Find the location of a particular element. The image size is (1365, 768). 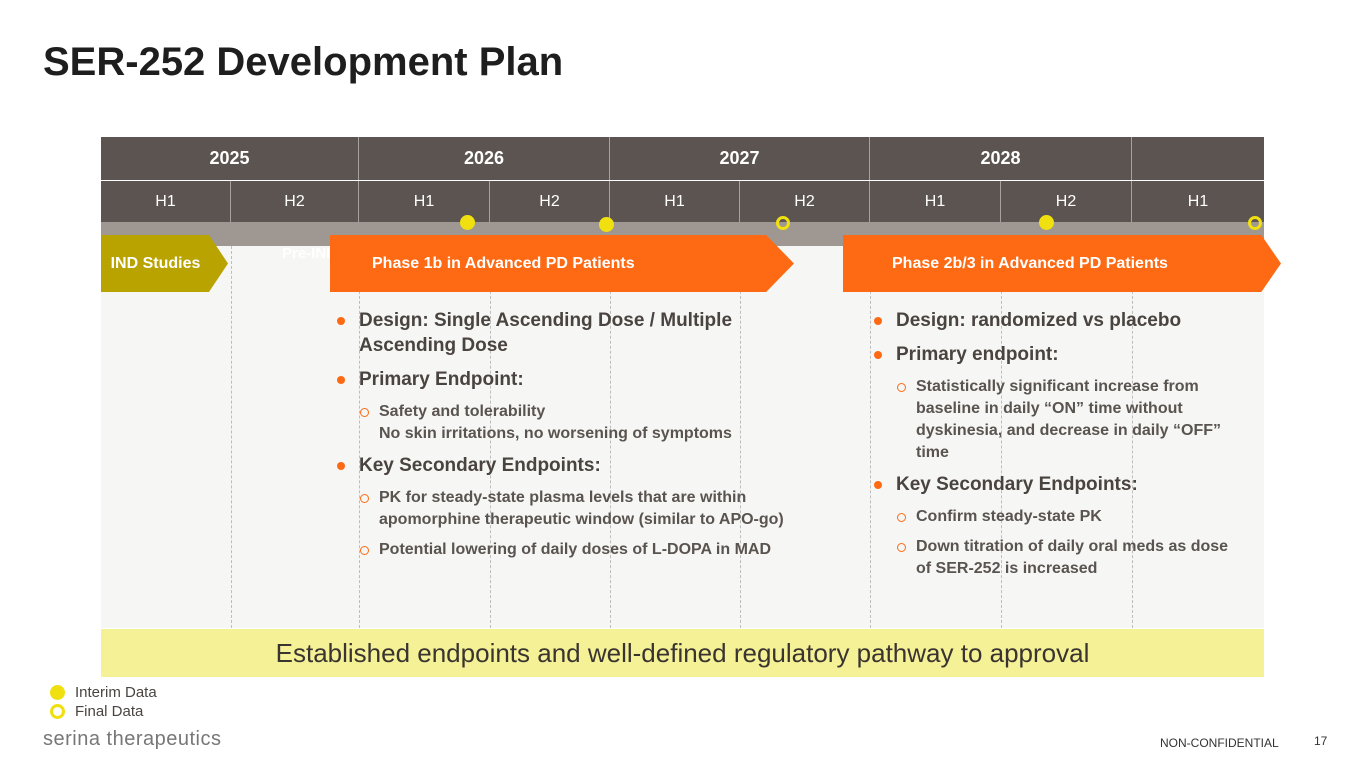

phase-2b3-arrow: Phase 2b/3 in Advanced PD Patients is located at coordinates (1062, 263).